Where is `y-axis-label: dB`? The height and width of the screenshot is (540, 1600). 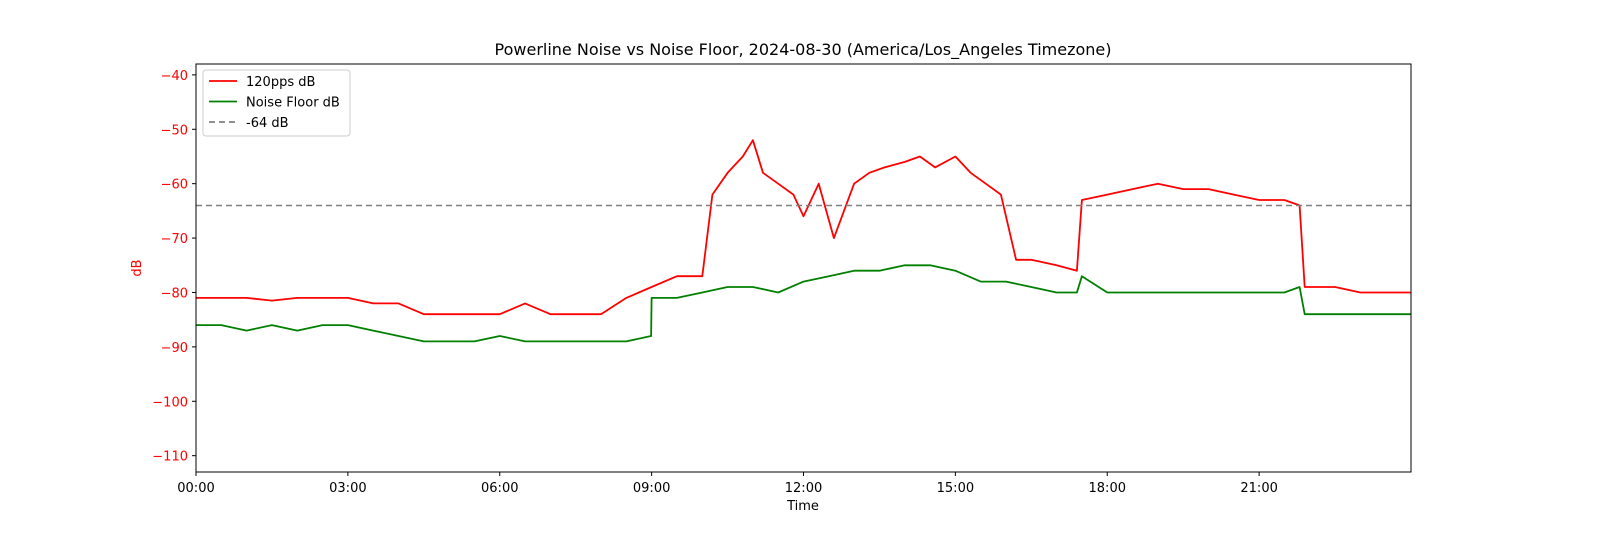 y-axis-label: dB is located at coordinates (137, 267).